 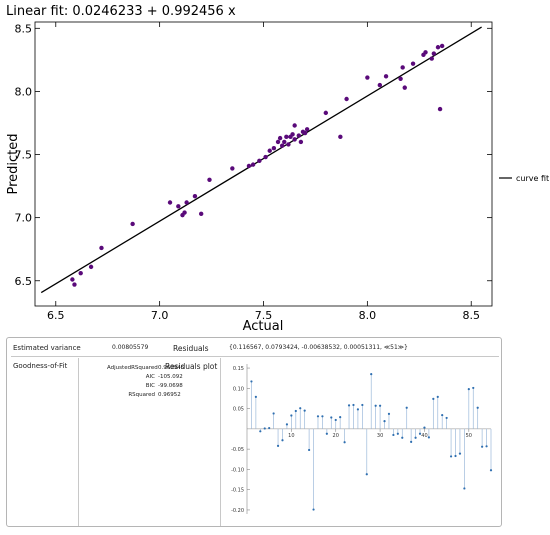 What do you see at coordinates (368, 315) in the screenshot?
I see `x-tick-label: 8.0` at bounding box center [368, 315].